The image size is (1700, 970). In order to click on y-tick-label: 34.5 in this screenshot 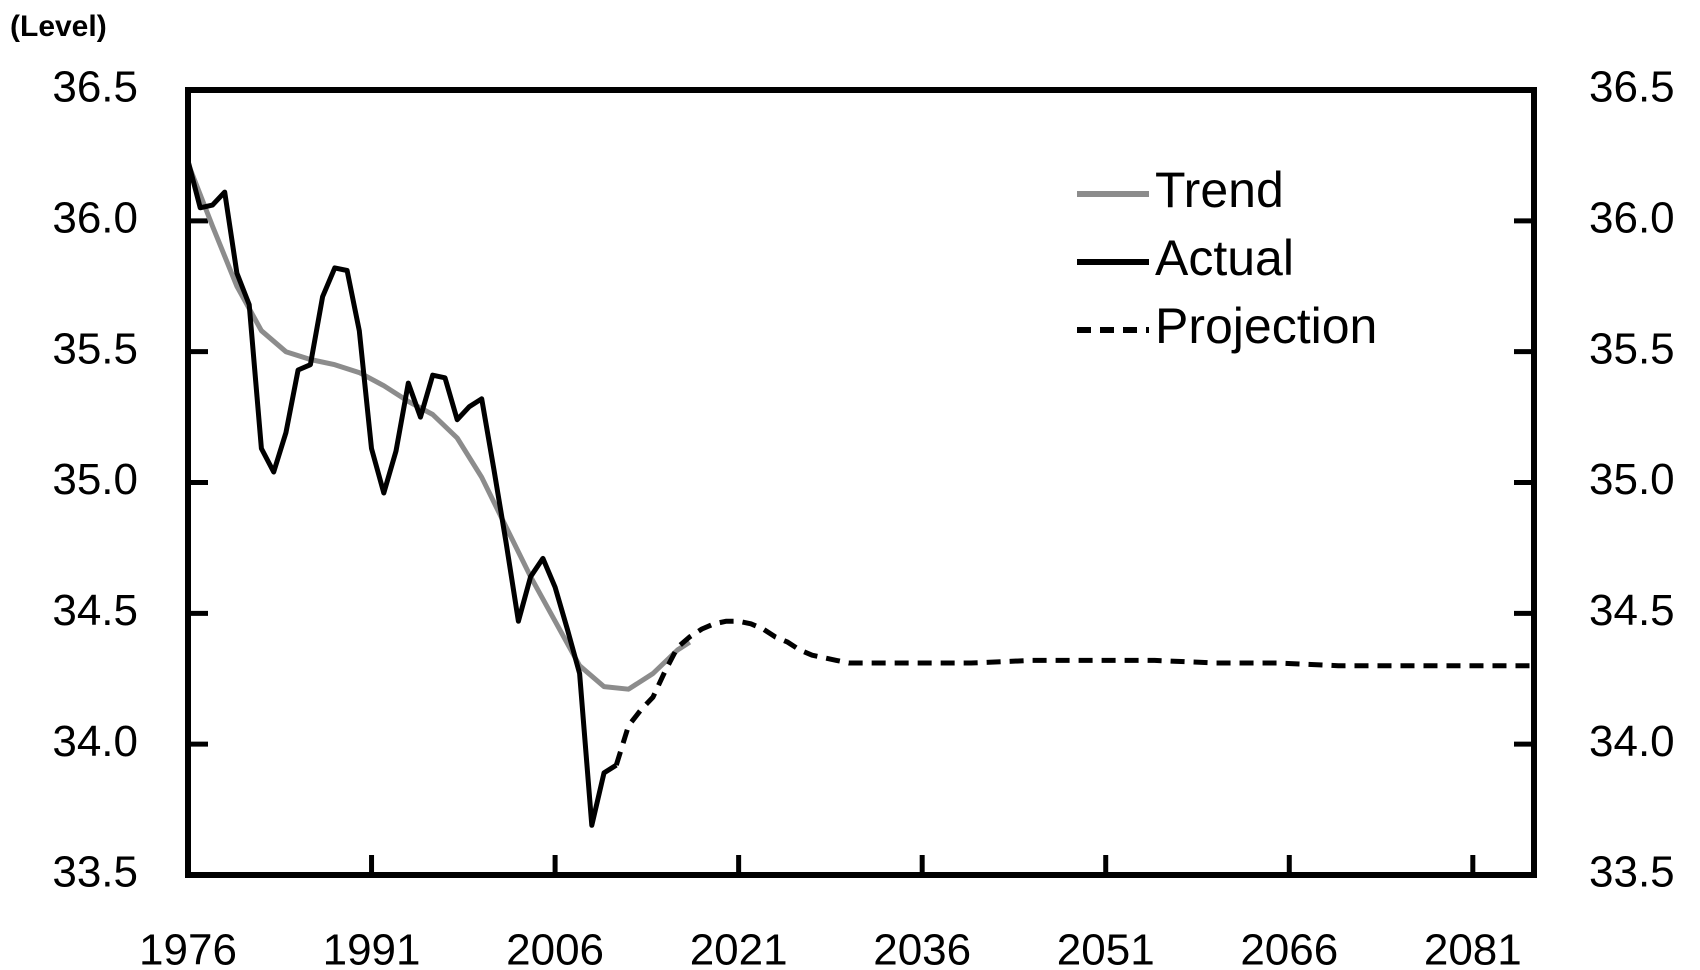, I will do `click(95, 610)`.